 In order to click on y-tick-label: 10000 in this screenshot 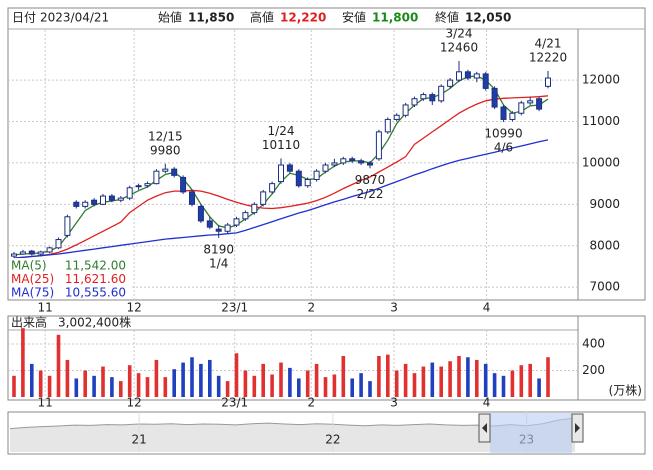, I will do `click(601, 162)`.